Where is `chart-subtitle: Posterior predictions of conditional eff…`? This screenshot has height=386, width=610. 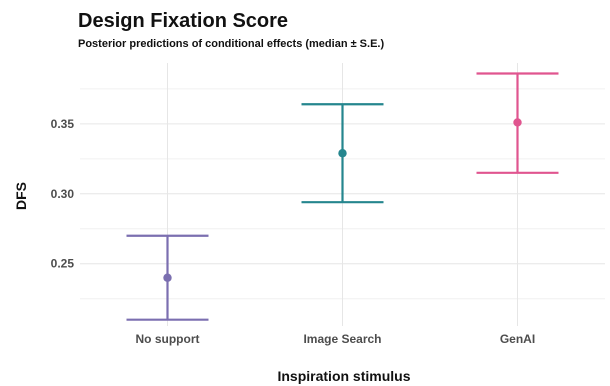
chart-subtitle: Posterior predictions of conditional eff… is located at coordinates (231, 44).